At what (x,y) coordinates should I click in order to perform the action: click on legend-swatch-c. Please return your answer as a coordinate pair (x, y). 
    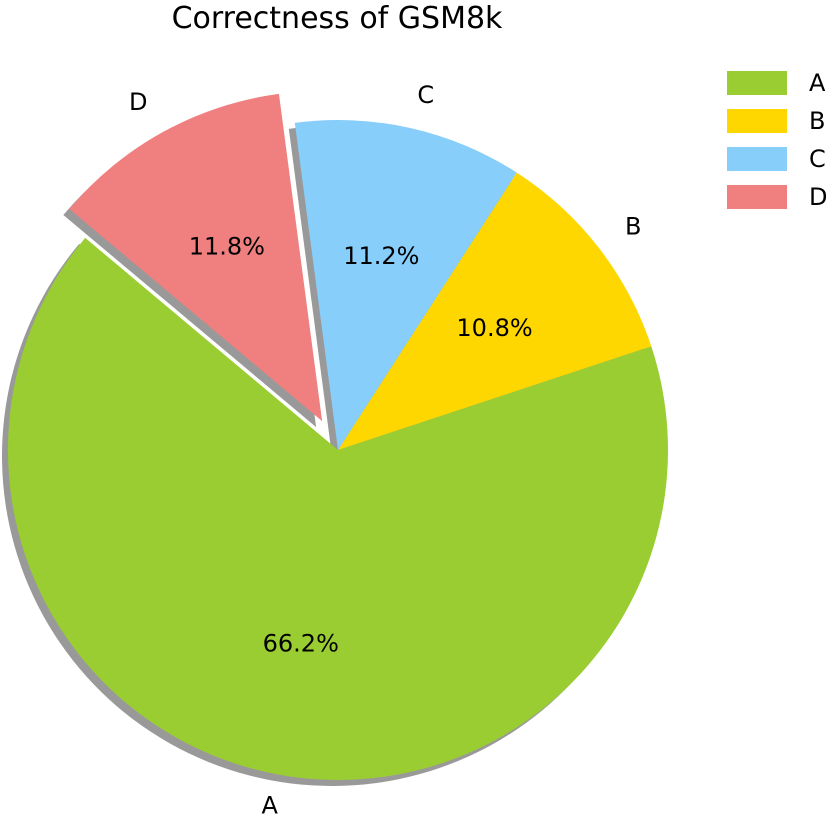
    Looking at the image, I should click on (757, 159).